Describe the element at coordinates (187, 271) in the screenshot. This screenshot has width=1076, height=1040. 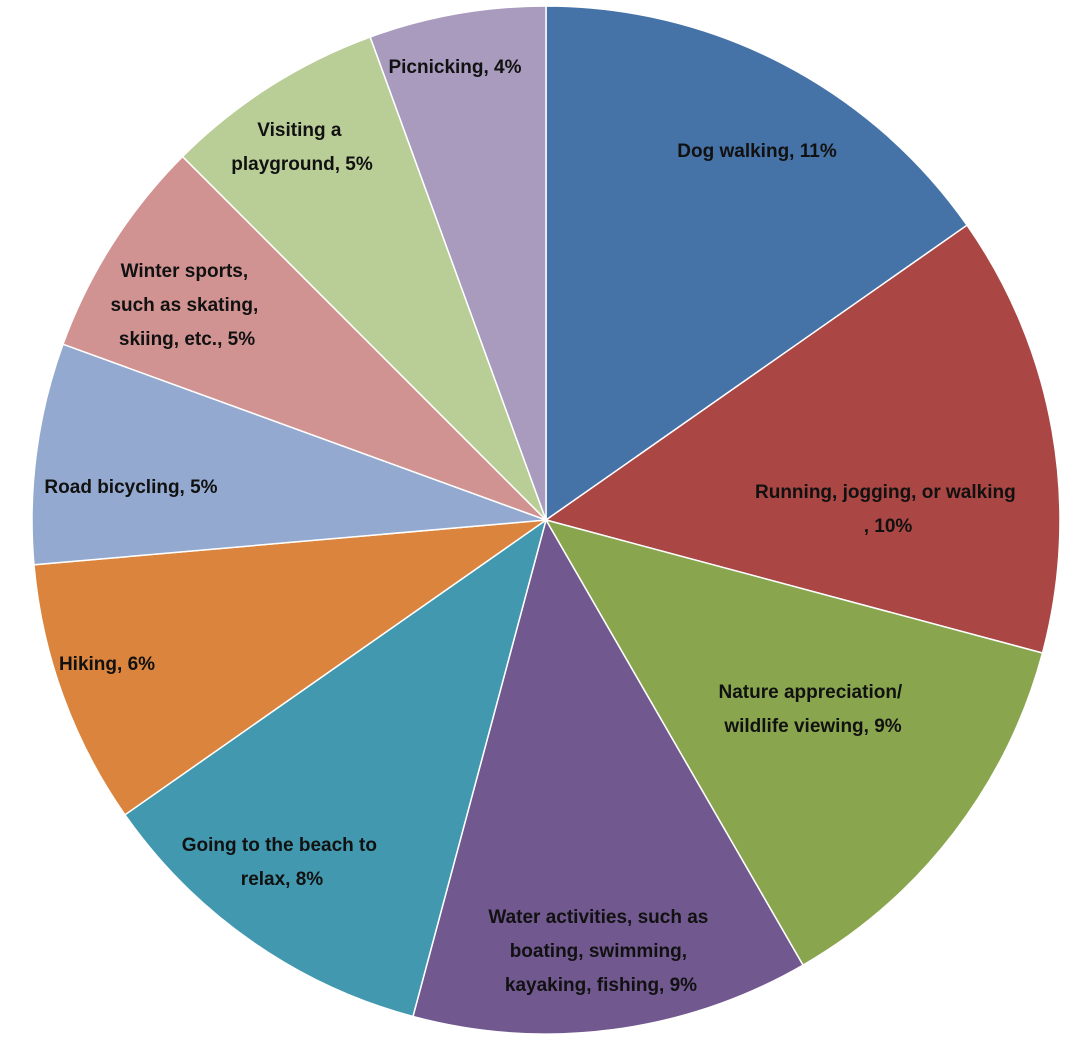
I see `data-label-line: Winter sports,` at that location.